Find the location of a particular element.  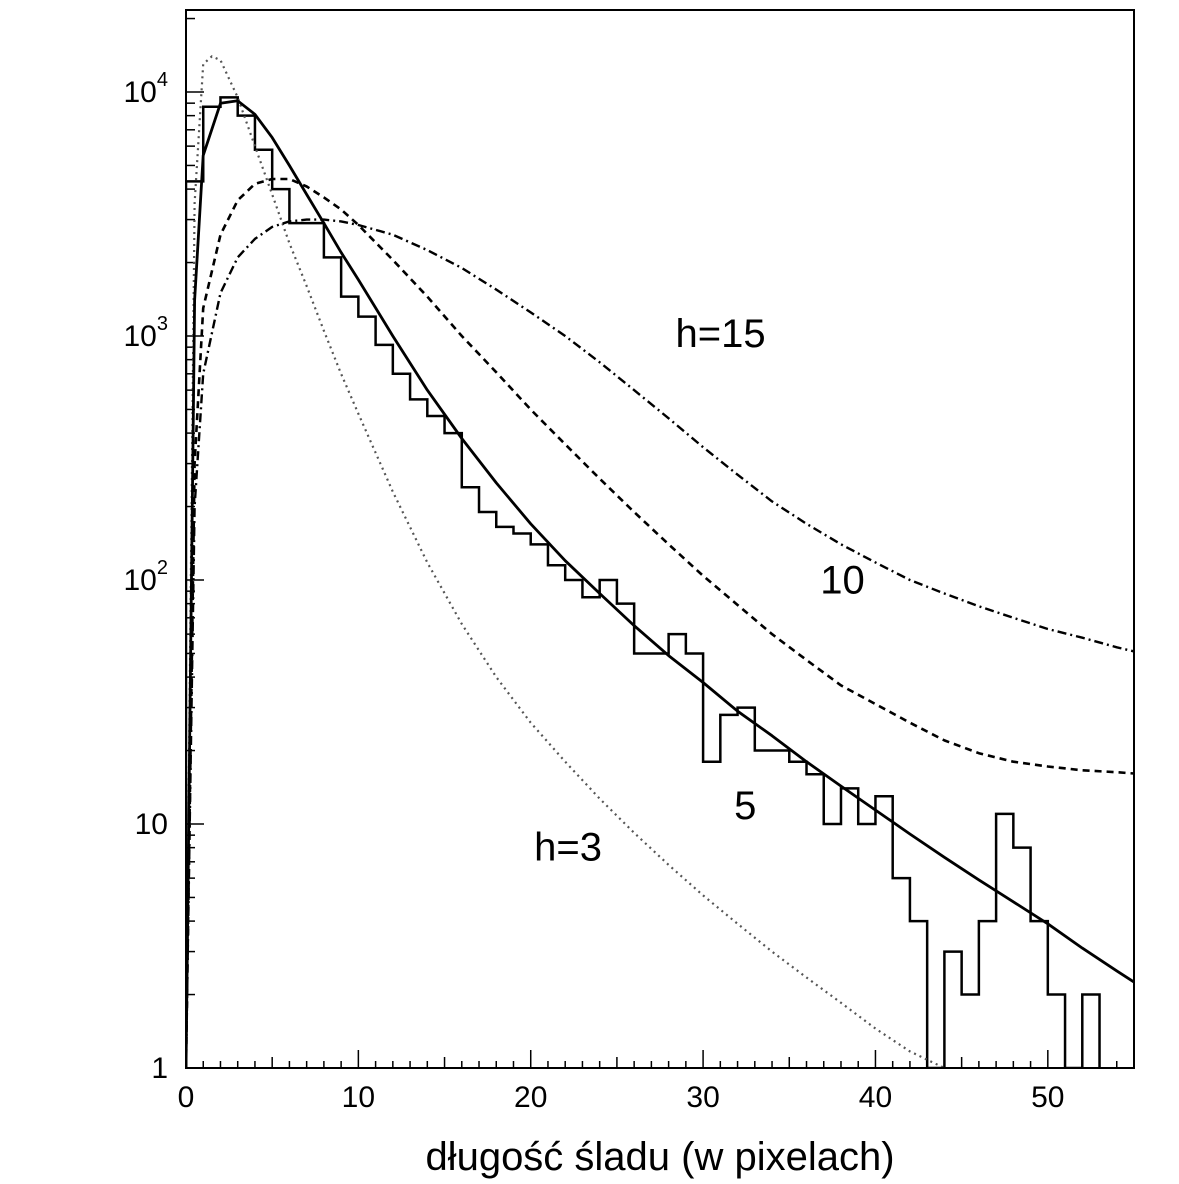

x-tick-label: 40 is located at coordinates (875, 1097).